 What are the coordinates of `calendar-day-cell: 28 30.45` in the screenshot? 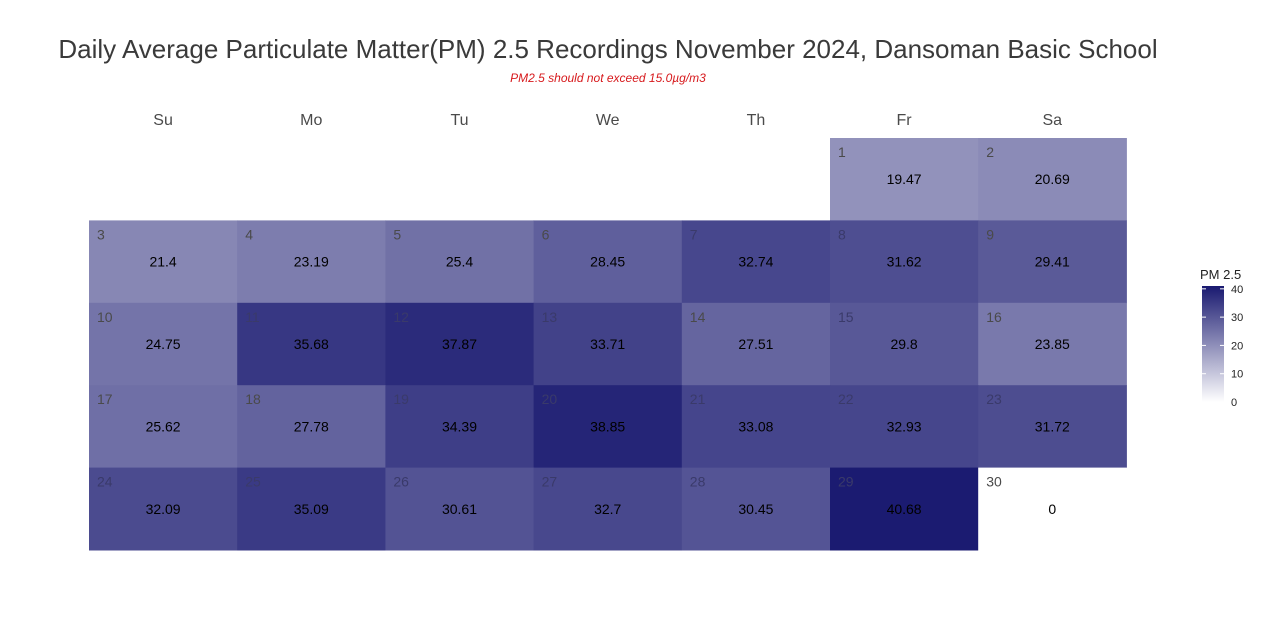 It's located at (756, 509).